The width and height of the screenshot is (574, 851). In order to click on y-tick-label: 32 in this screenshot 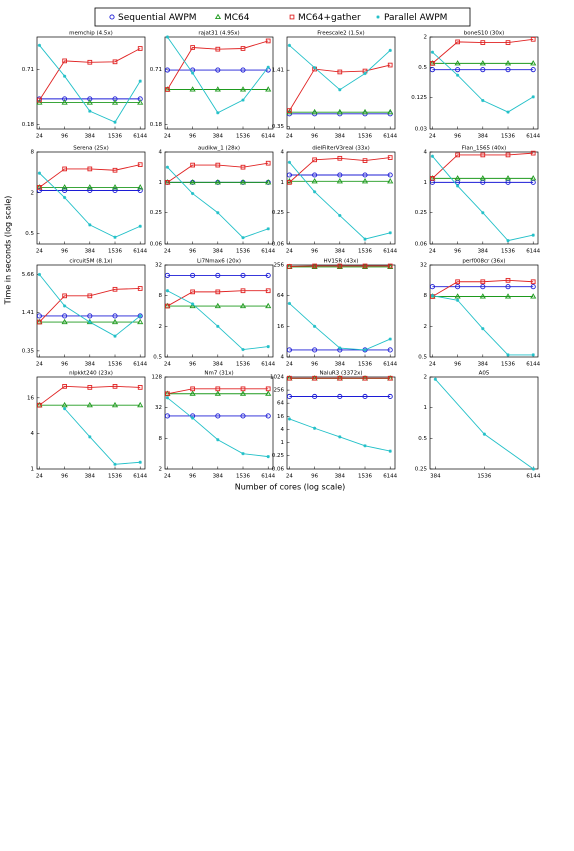, I will do `click(423, 266)`.